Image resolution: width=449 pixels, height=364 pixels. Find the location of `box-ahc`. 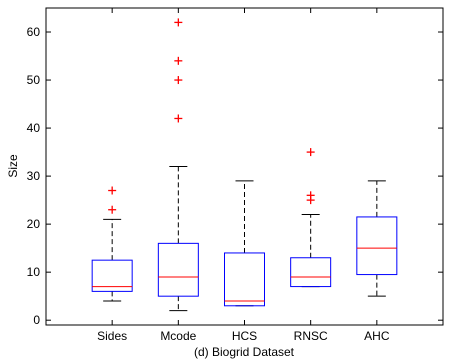

box-ahc is located at coordinates (377, 238).